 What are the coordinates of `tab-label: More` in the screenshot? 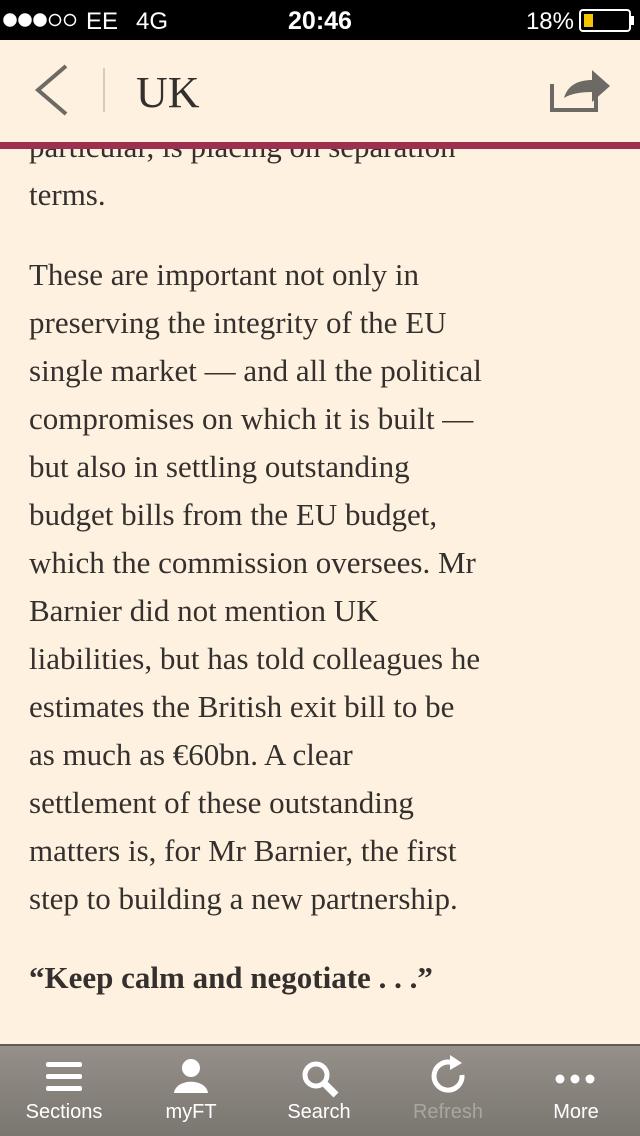 It's located at (576, 1112).